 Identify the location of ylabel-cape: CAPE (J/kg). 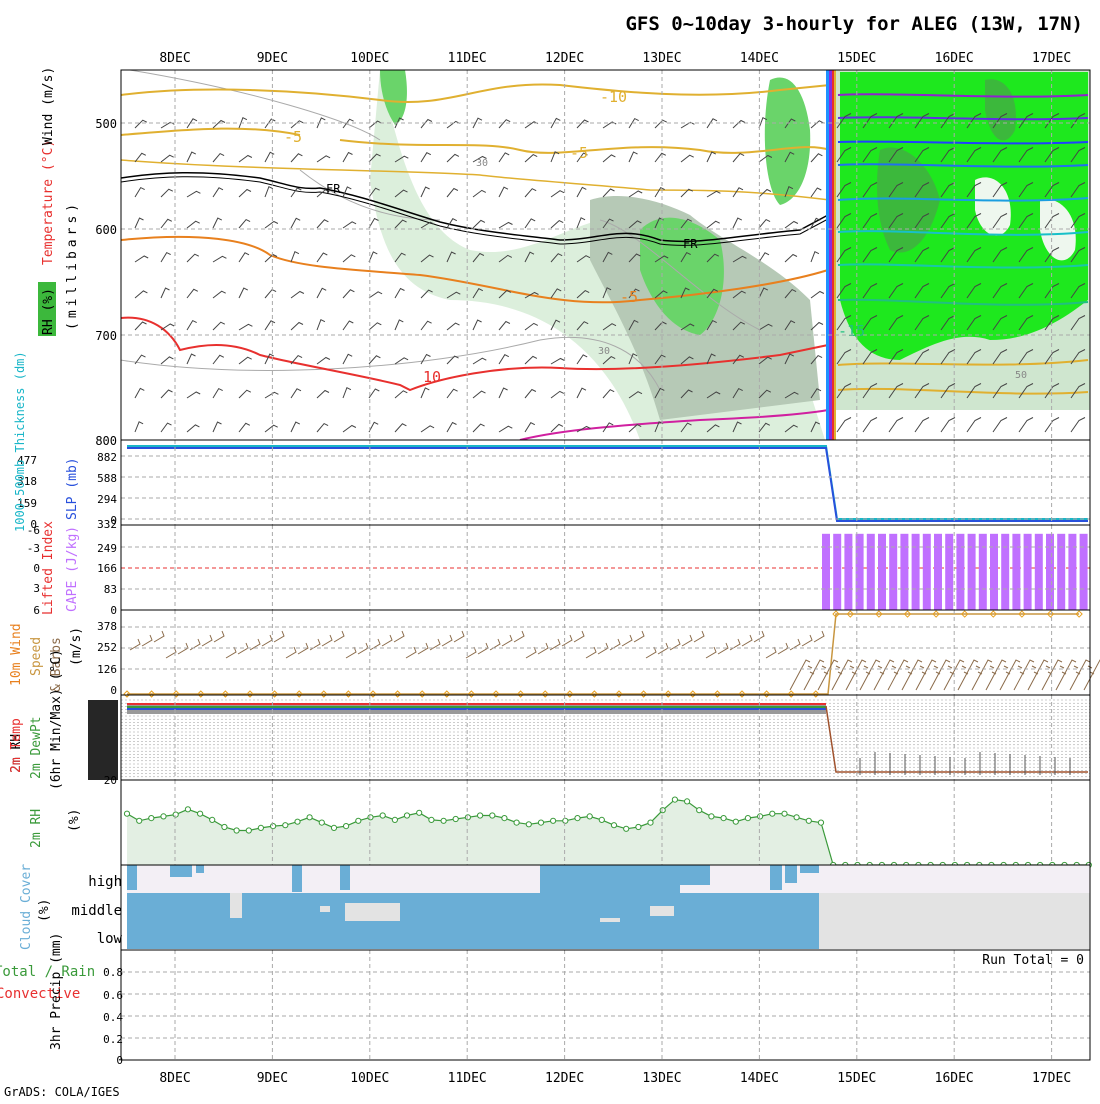
(72, 569).